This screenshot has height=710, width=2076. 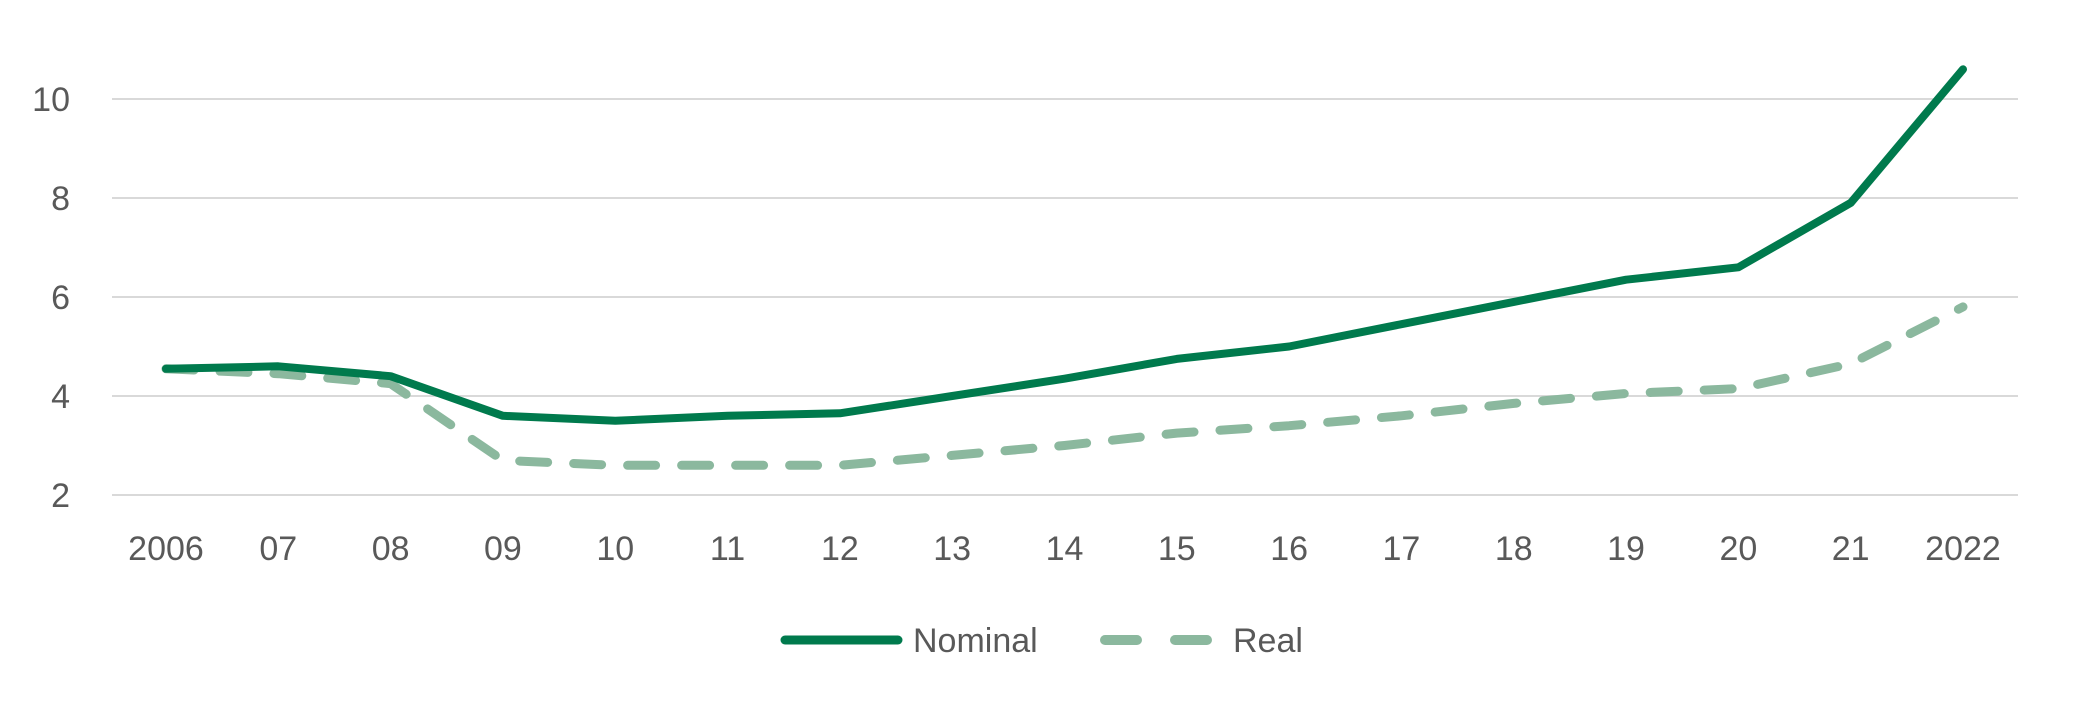 What do you see at coordinates (727, 549) in the screenshot?
I see `x-tick-label: 11` at bounding box center [727, 549].